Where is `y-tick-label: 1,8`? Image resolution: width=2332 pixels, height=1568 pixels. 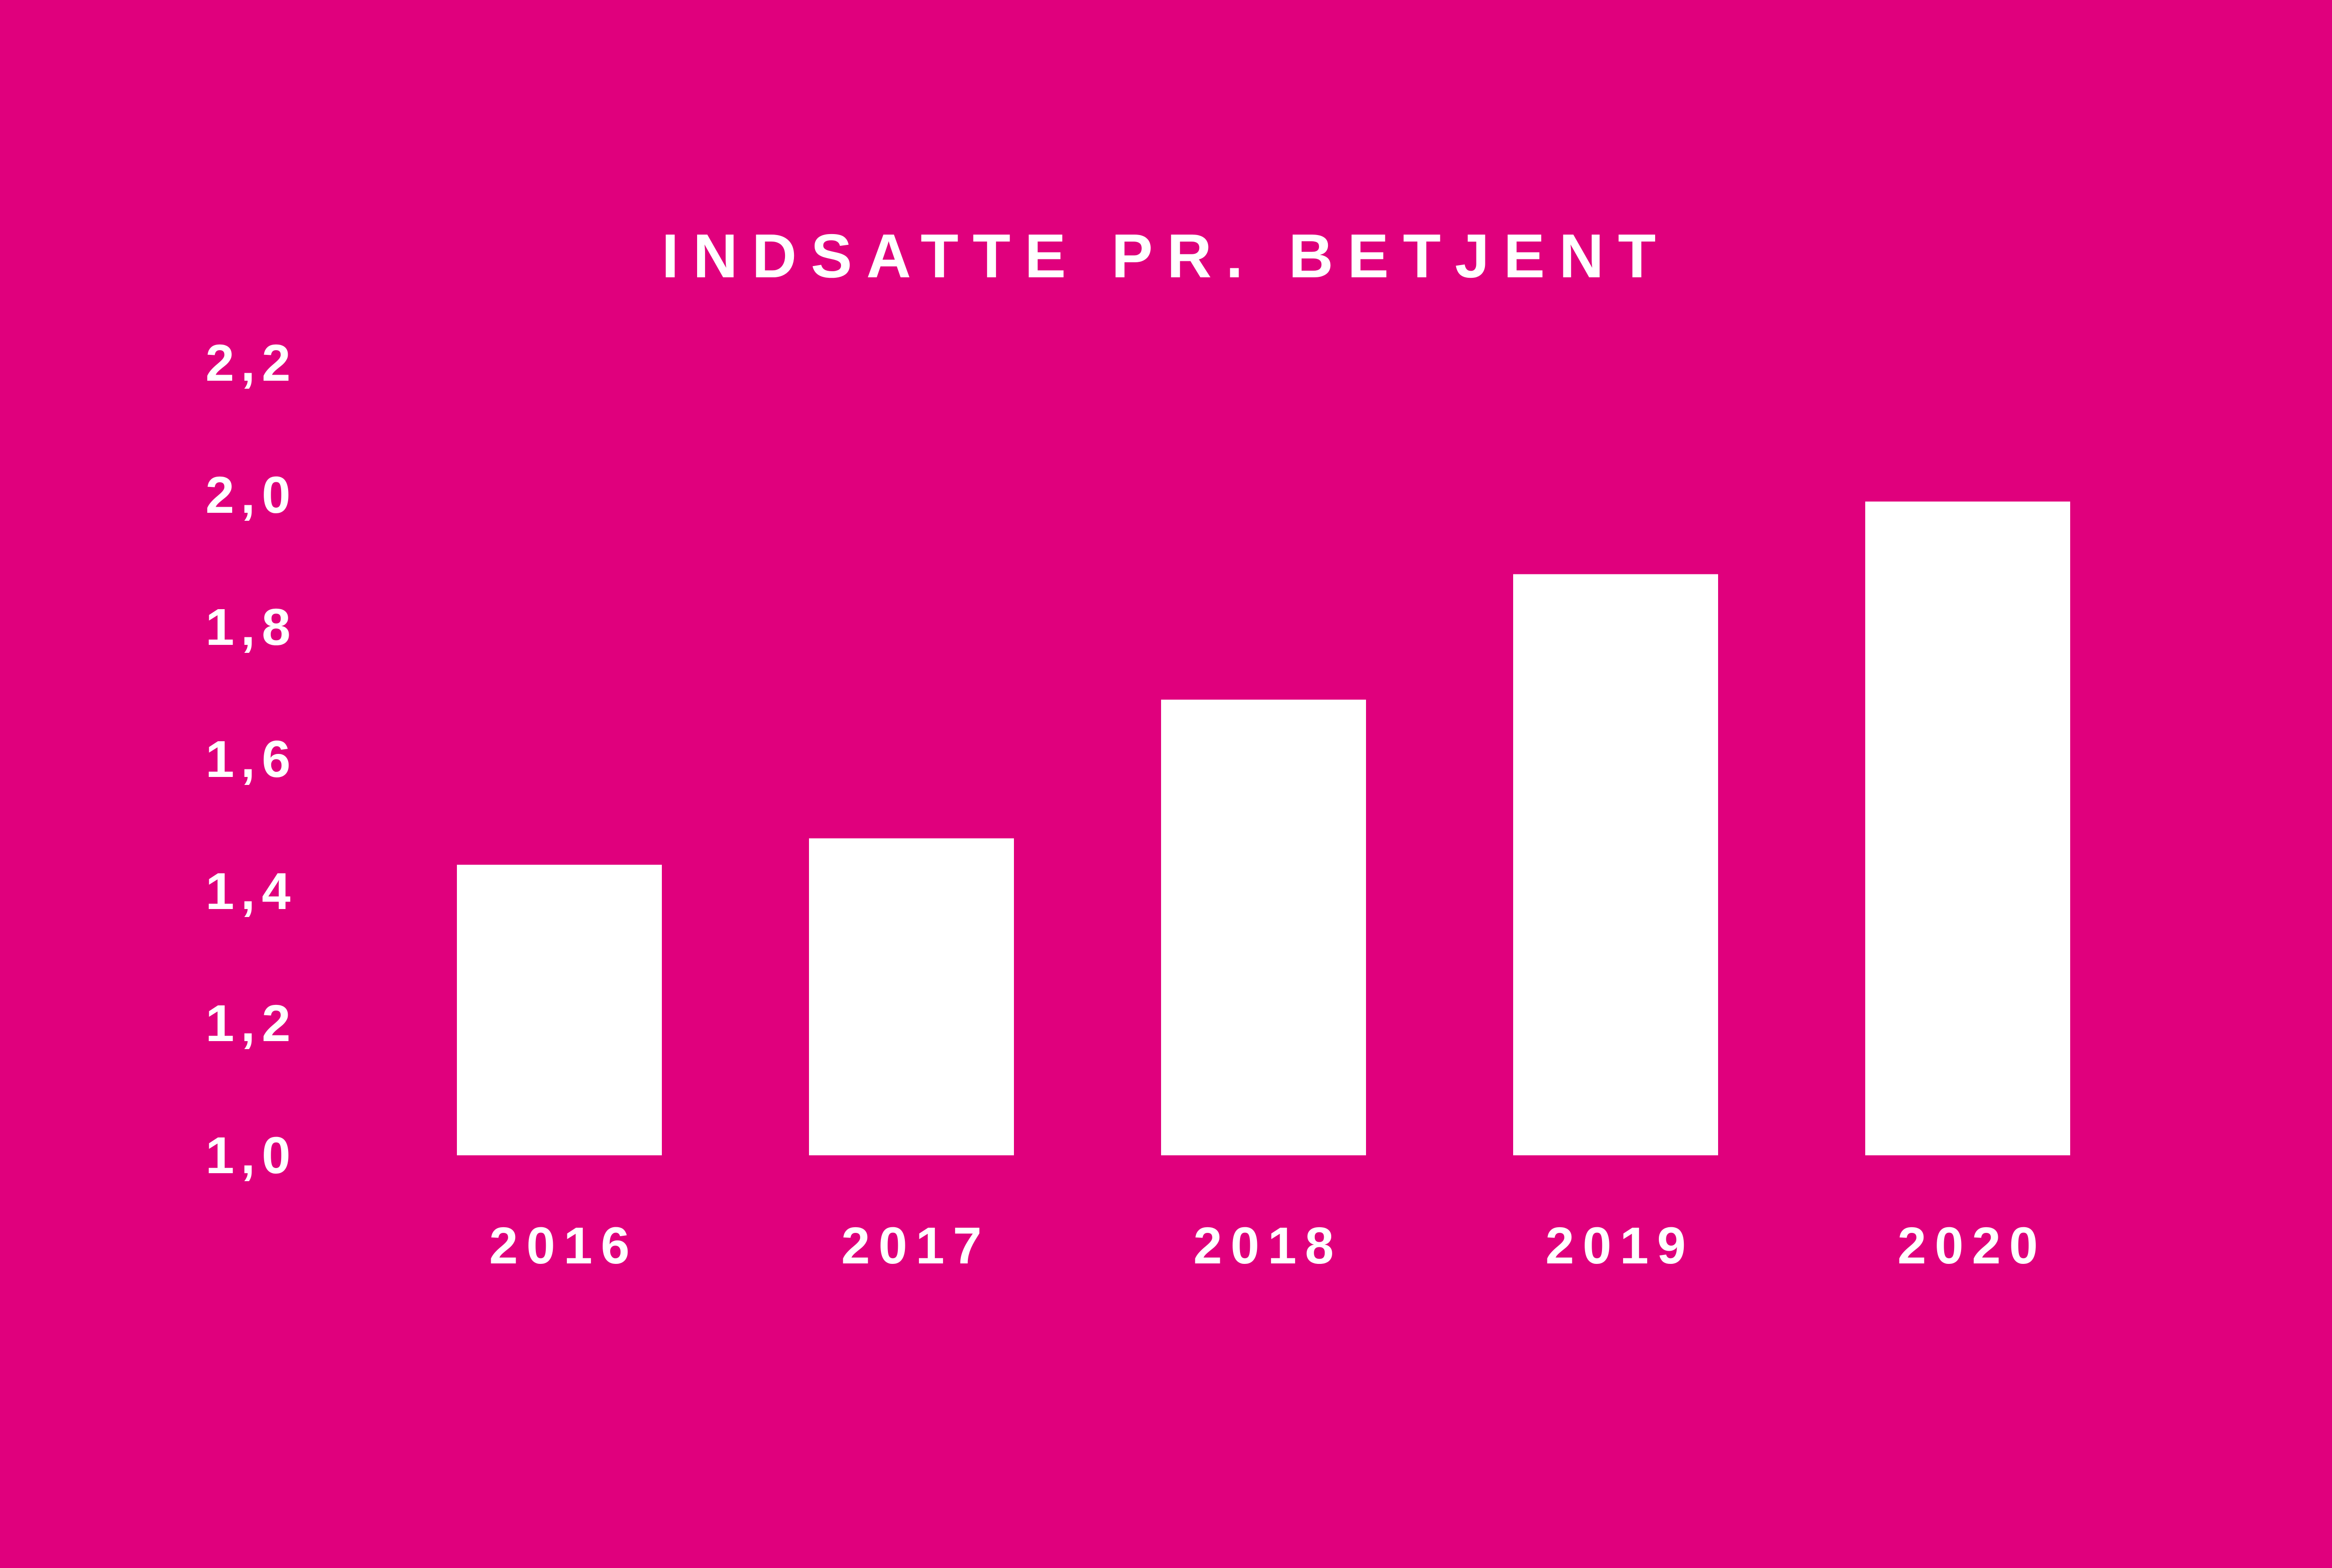
y-tick-label: 1,8 is located at coordinates (251, 627).